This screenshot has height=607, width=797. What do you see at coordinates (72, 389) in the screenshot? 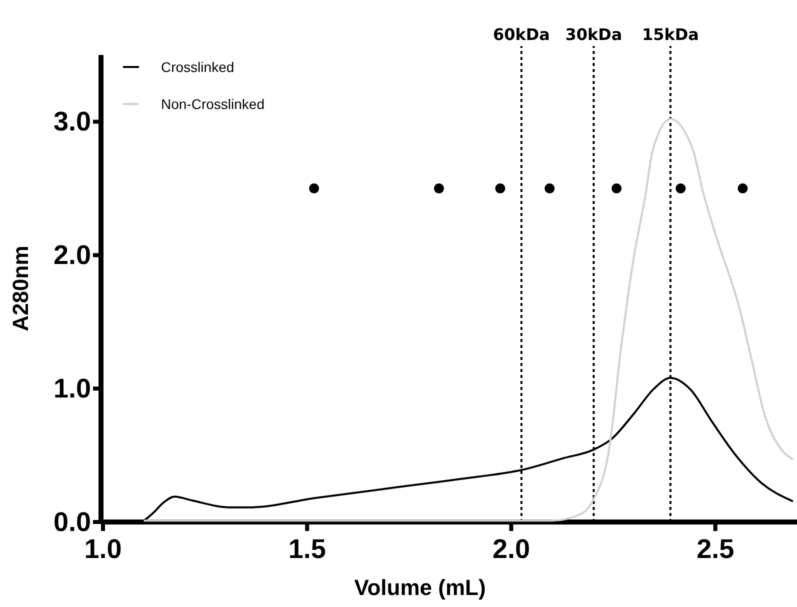
I see `y-tick-label: 1.0` at bounding box center [72, 389].